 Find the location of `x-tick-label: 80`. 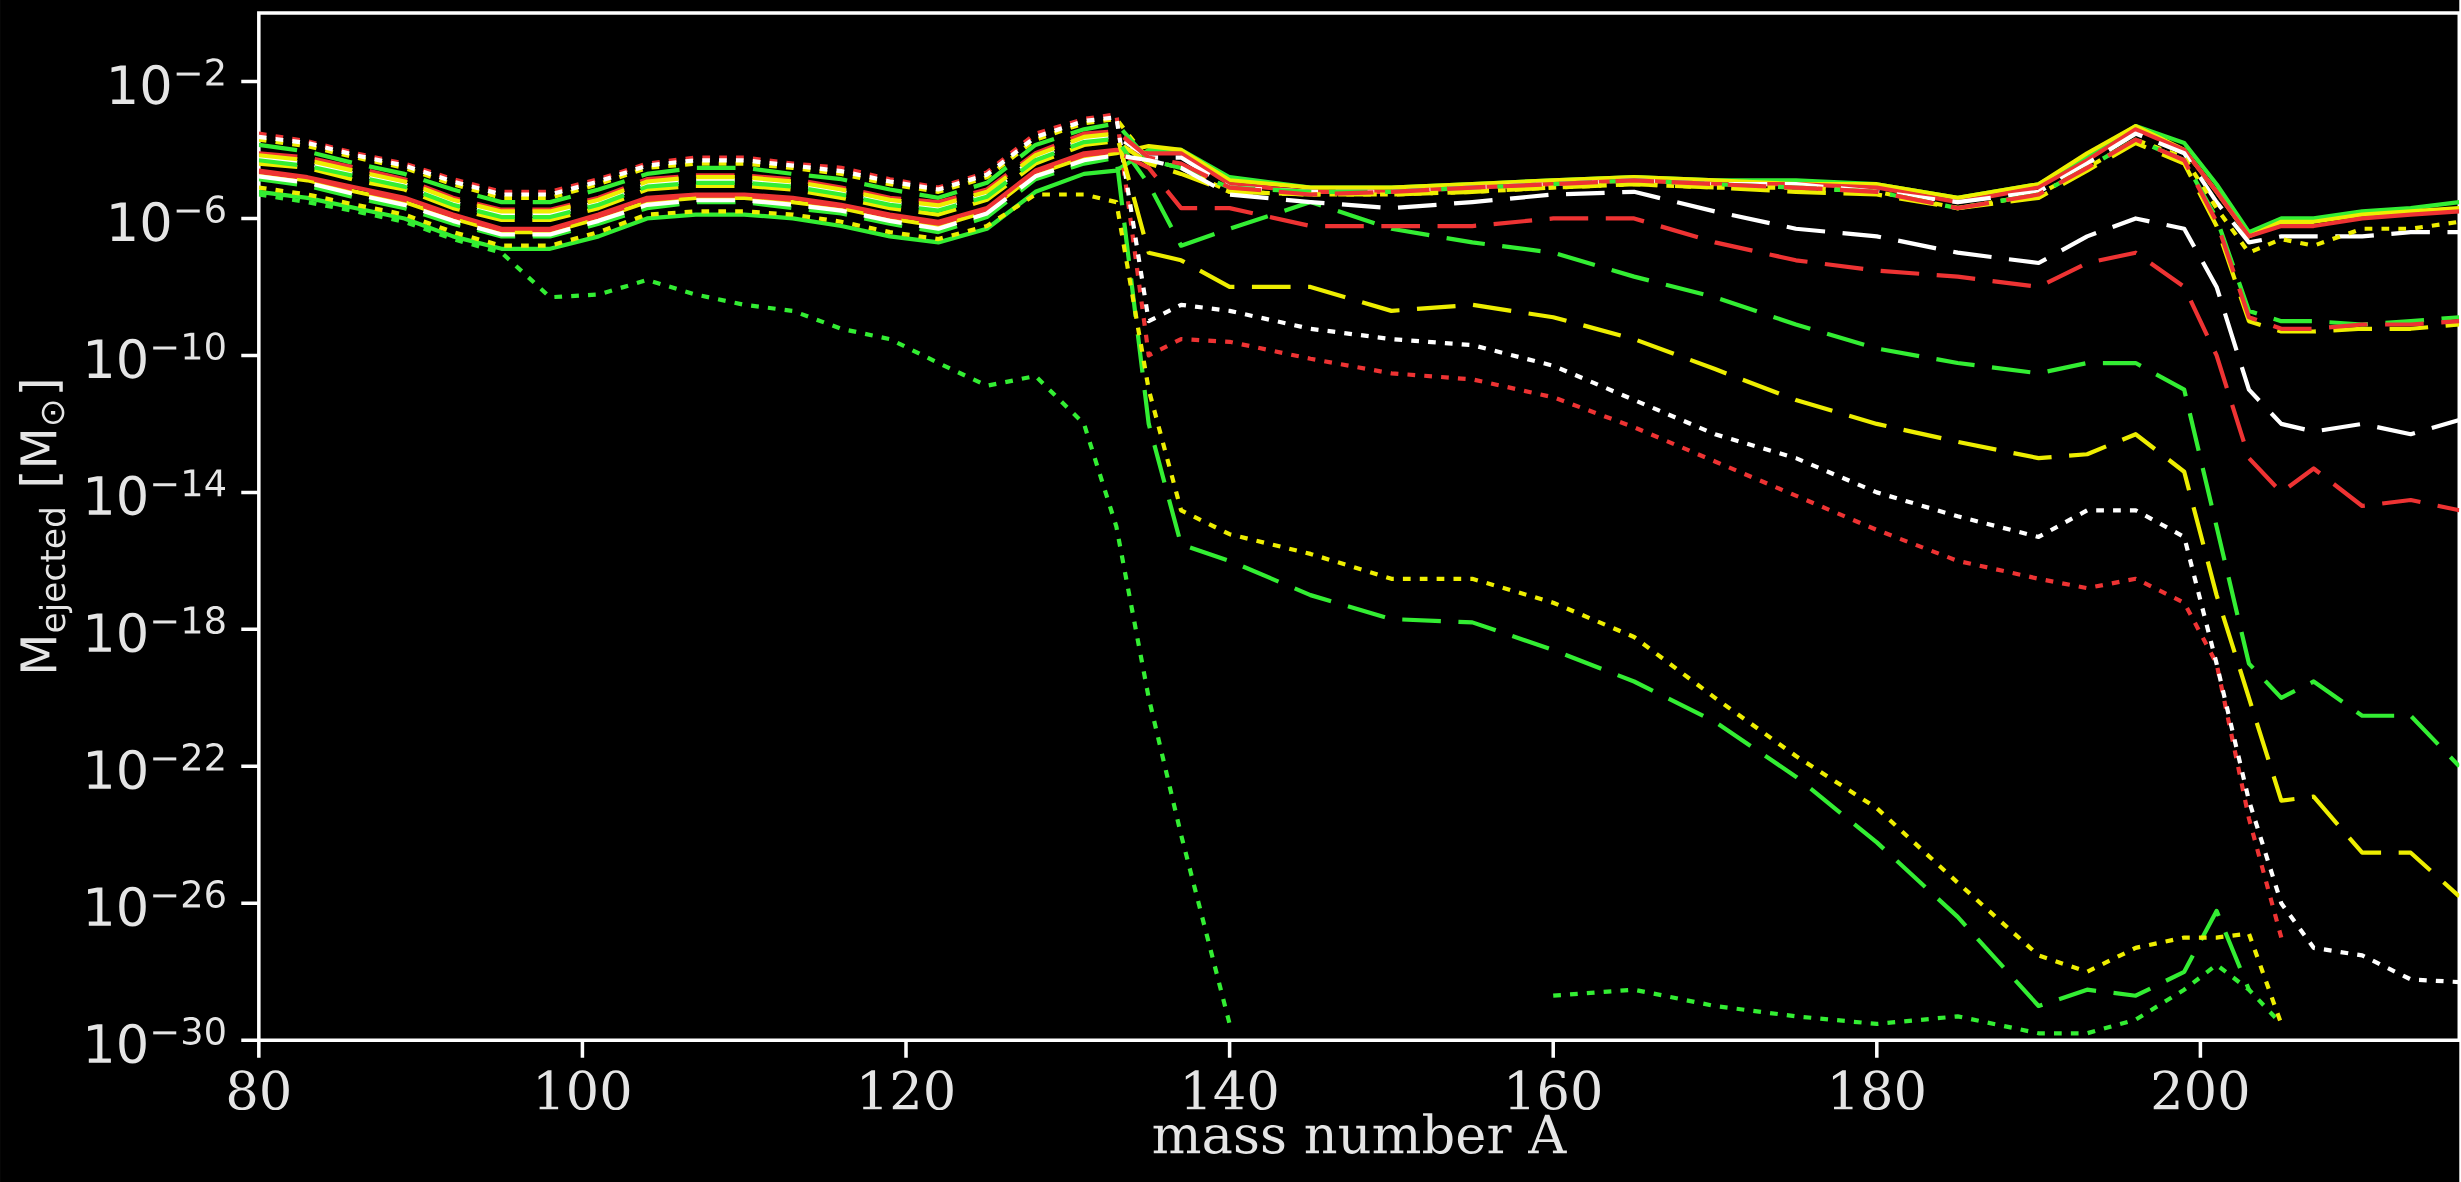

x-tick-label: 80 is located at coordinates (258, 1090).